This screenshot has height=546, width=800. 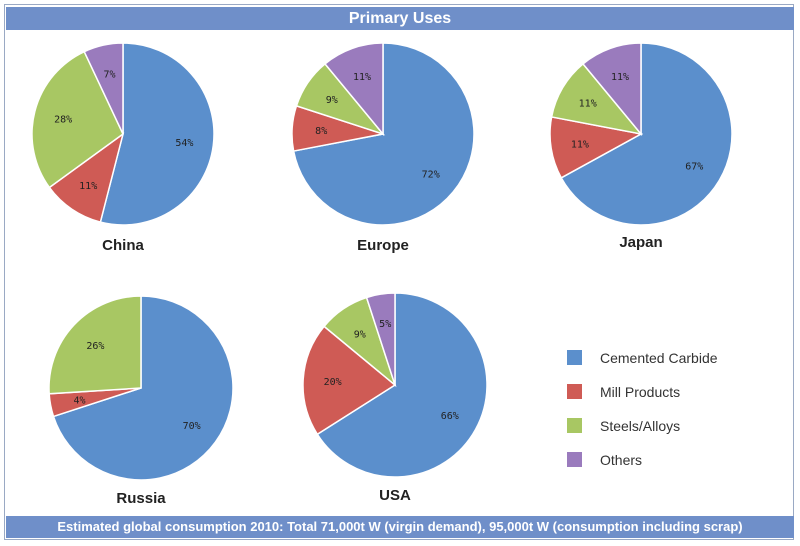 I want to click on slice-usa-mill-products, so click(x=349, y=380).